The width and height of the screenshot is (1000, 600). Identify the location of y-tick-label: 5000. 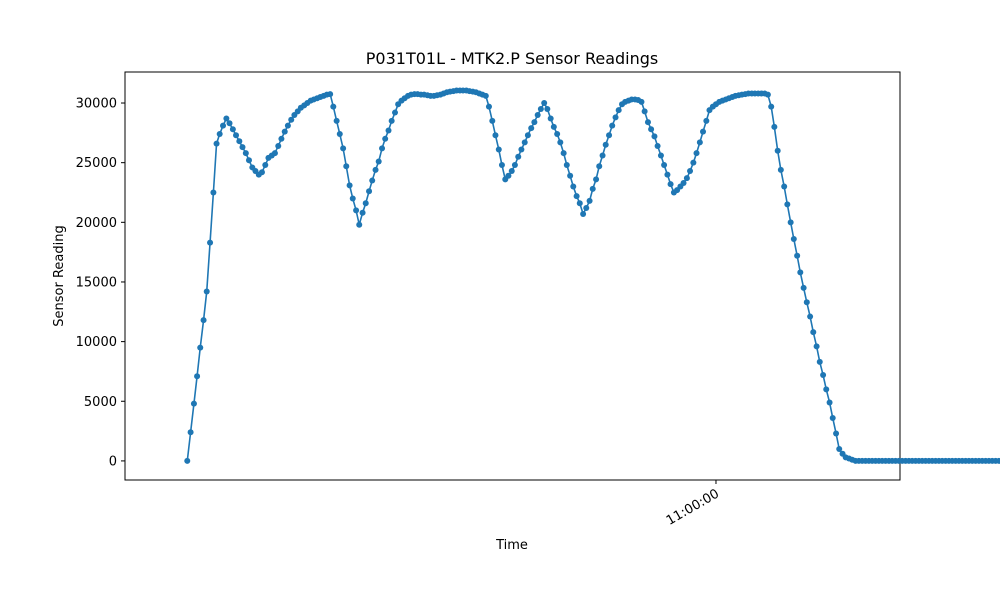
(100, 402).